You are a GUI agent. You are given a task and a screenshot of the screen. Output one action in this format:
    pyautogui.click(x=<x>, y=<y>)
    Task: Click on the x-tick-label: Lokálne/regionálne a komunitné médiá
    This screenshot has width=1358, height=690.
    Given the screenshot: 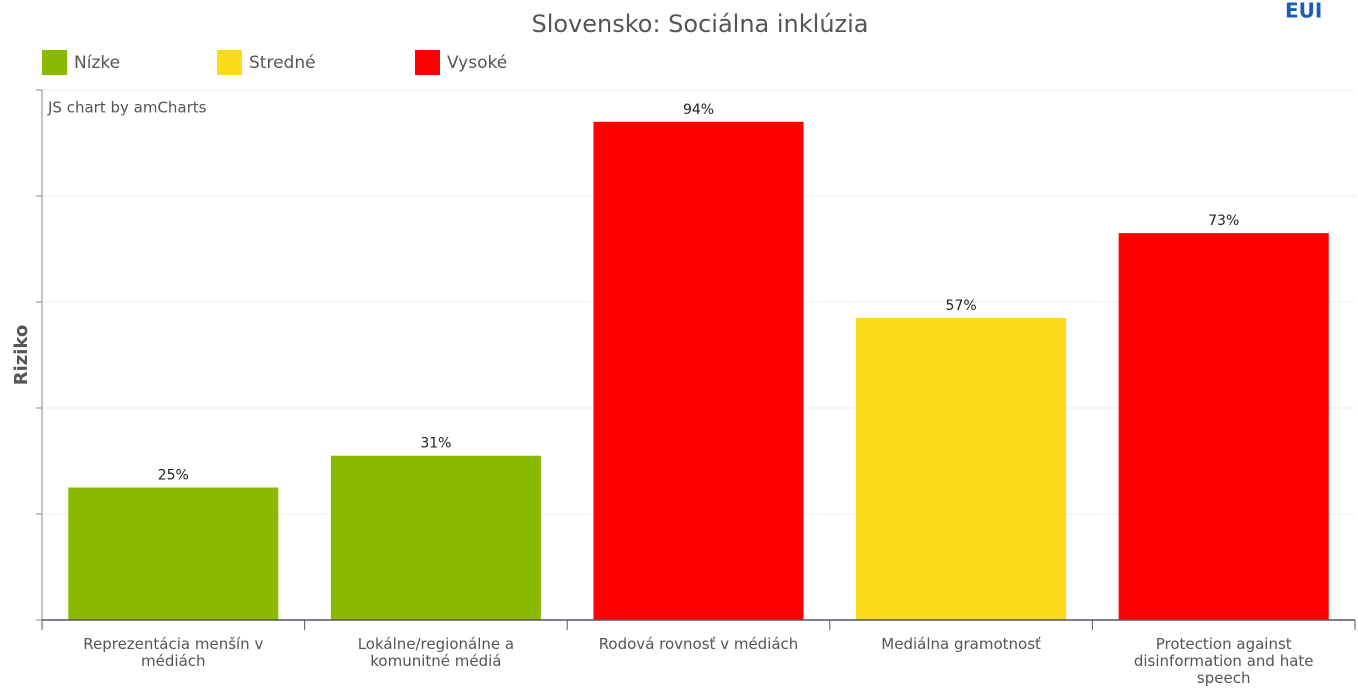 What is the action you would take?
    pyautogui.click(x=436, y=652)
    